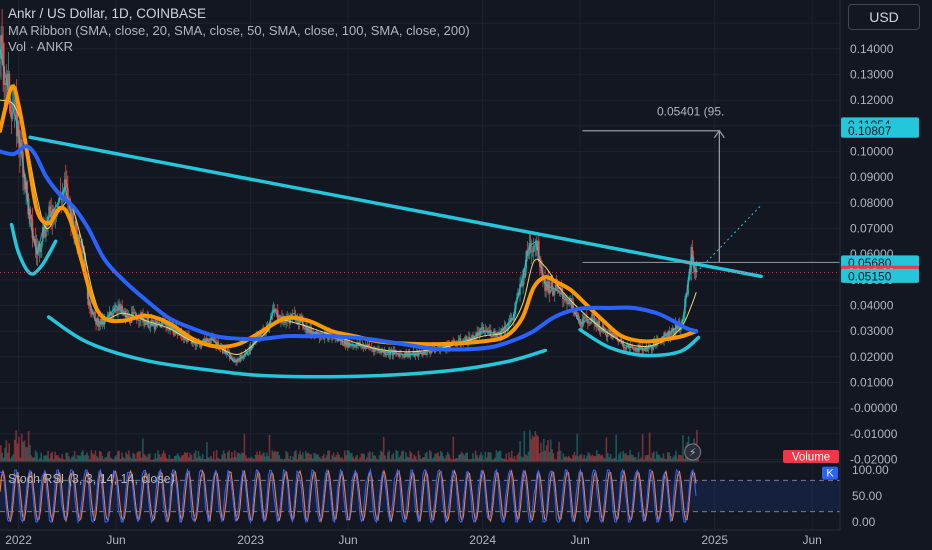 Image resolution: width=932 pixels, height=550 pixels. Describe the element at coordinates (872, 203) in the screenshot. I see `price-tick-label: 0.08000` at that location.